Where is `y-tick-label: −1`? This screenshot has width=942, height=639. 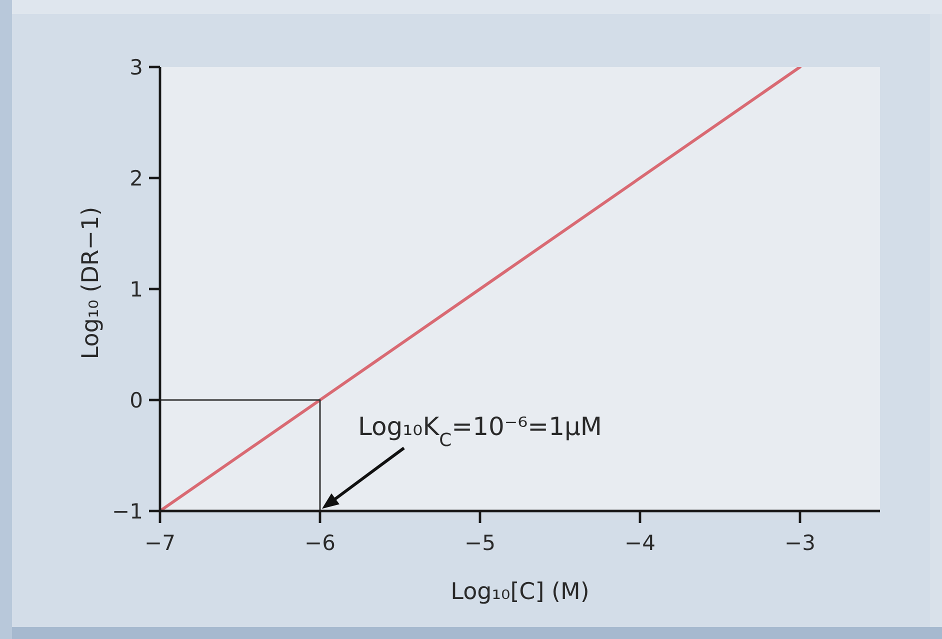
y-tick-label: −1 is located at coordinates (127, 511).